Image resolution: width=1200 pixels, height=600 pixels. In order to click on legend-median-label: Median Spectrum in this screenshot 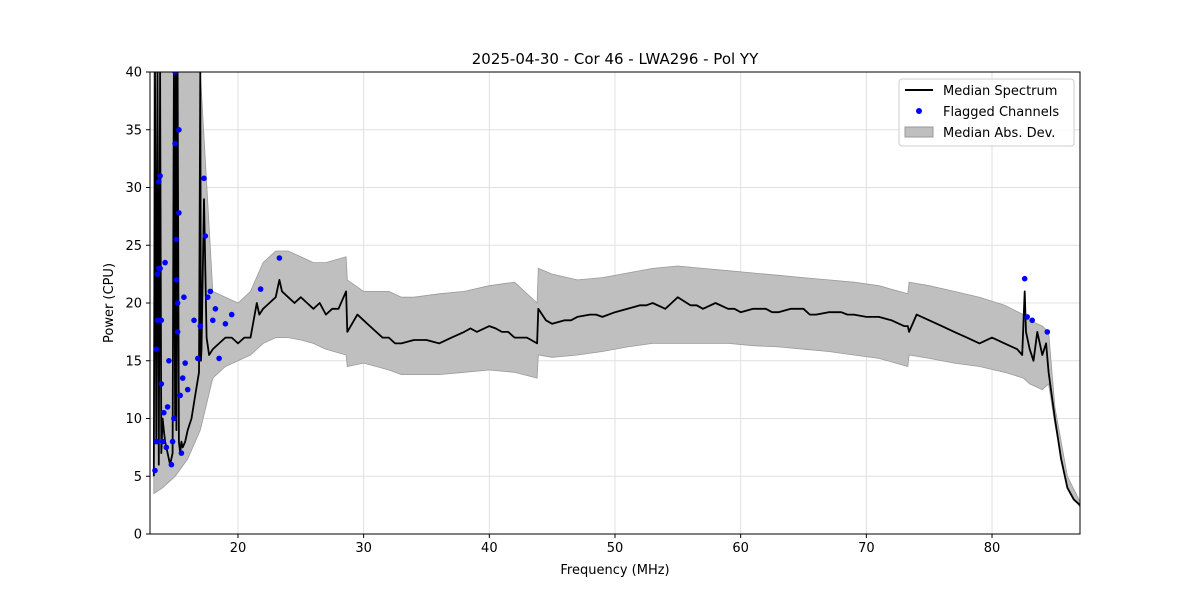, I will do `click(1000, 91)`.